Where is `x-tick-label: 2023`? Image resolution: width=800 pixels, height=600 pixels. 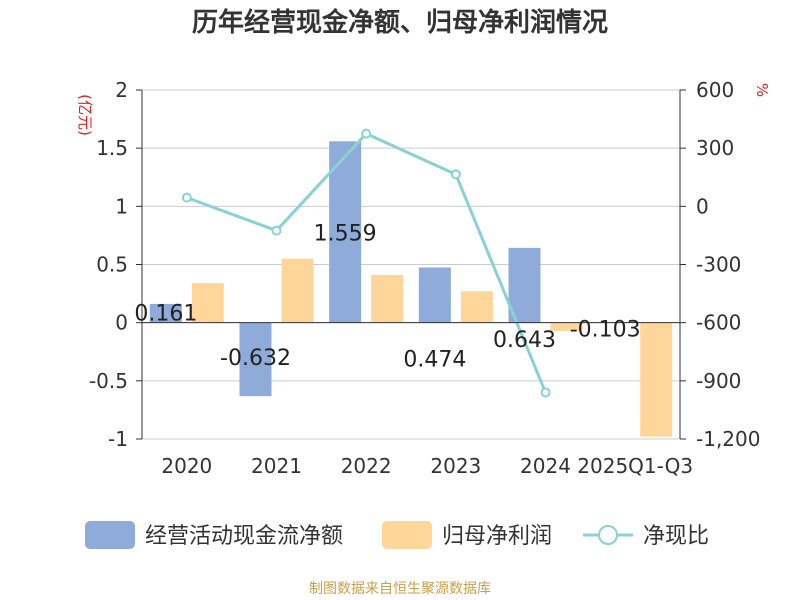 x-tick-label: 2023 is located at coordinates (455, 466).